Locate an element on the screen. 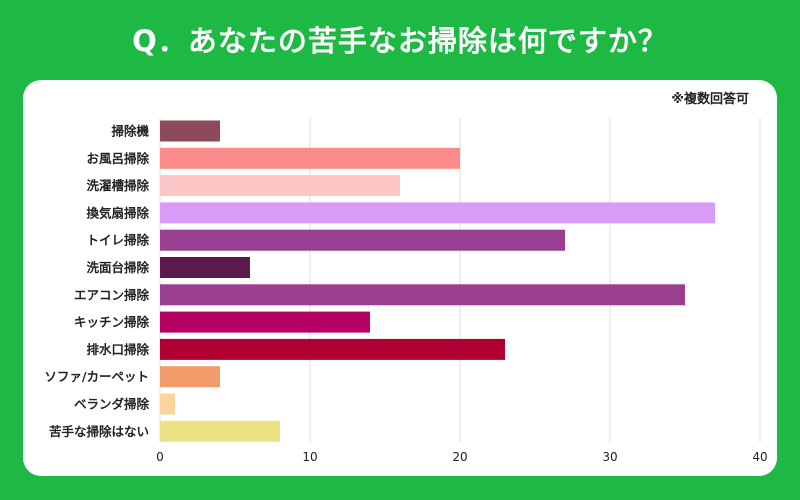  category-label: お風呂掃除 is located at coordinates (117, 158).